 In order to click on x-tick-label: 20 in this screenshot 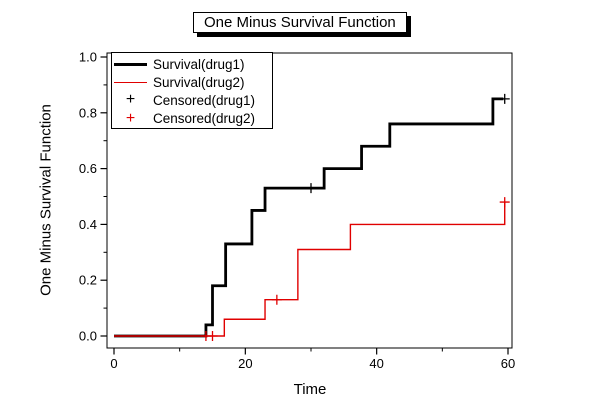, I will do `click(245, 363)`.